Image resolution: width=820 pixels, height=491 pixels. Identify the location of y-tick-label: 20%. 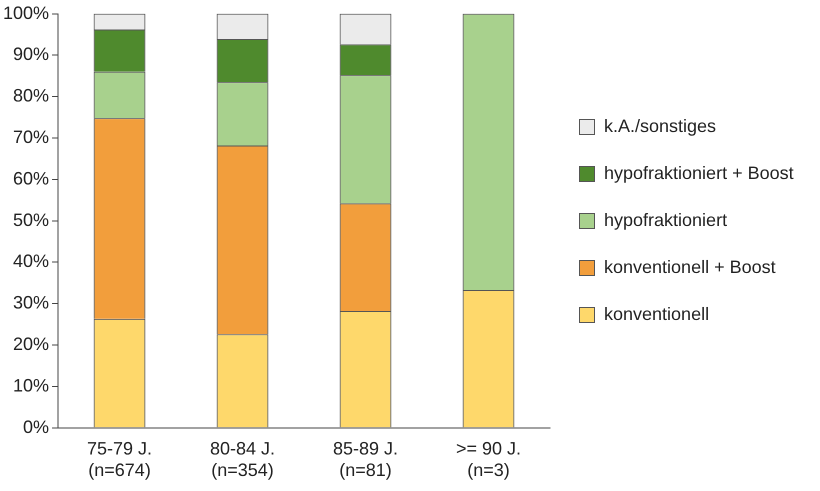
(31, 344).